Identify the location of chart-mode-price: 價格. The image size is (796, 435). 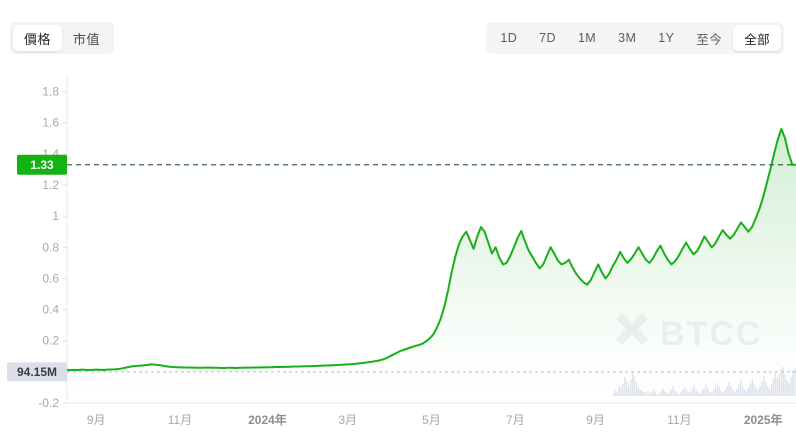
(38, 38).